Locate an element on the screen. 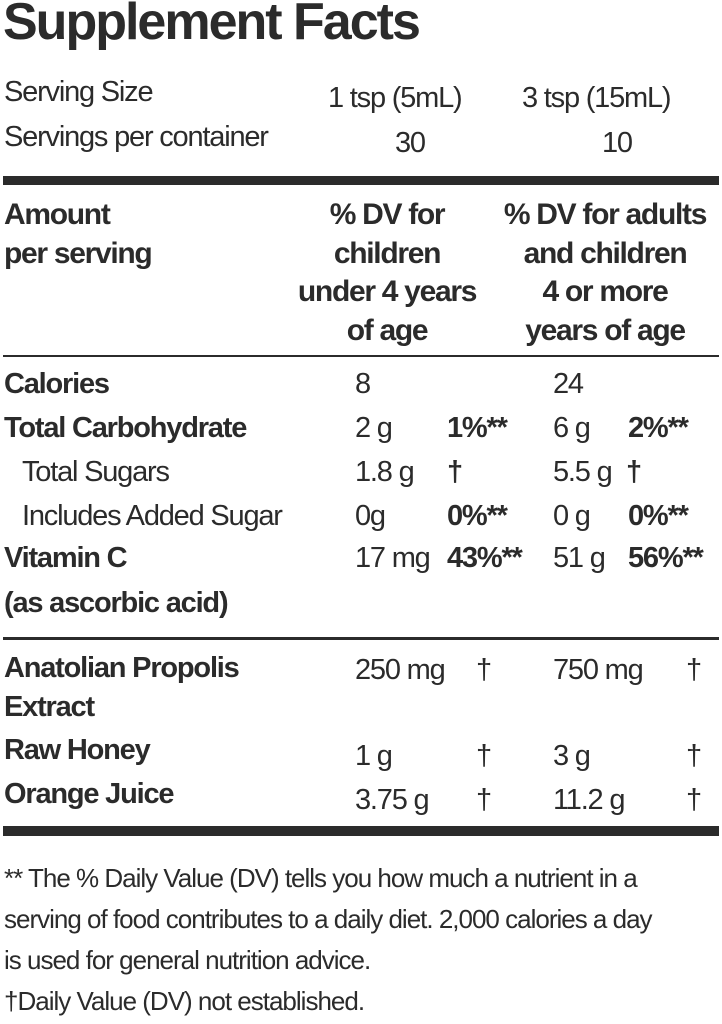 This screenshot has width=722, height=1024. nutrient-label: Total Carbohydrate is located at coordinates (125, 428).